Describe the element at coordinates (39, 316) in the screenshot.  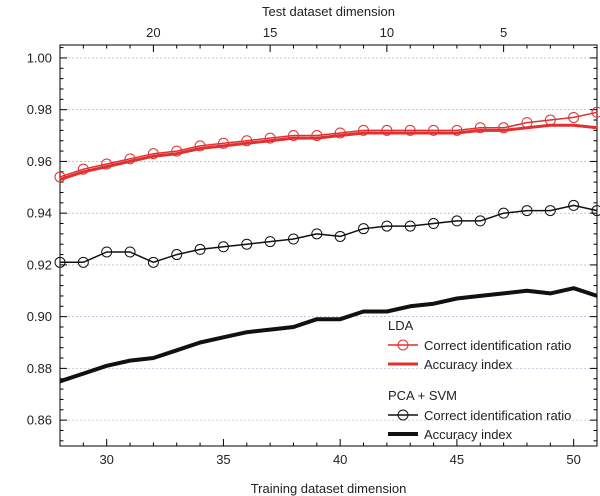
I see `y-tick-label: 0.90` at that location.